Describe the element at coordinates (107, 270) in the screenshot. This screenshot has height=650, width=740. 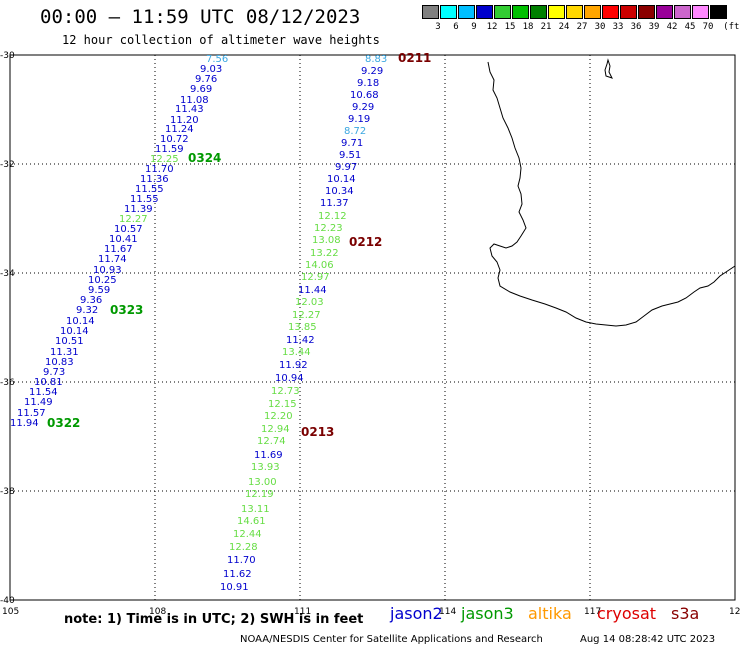
I see `wave-height-value: 10.93` at that location.